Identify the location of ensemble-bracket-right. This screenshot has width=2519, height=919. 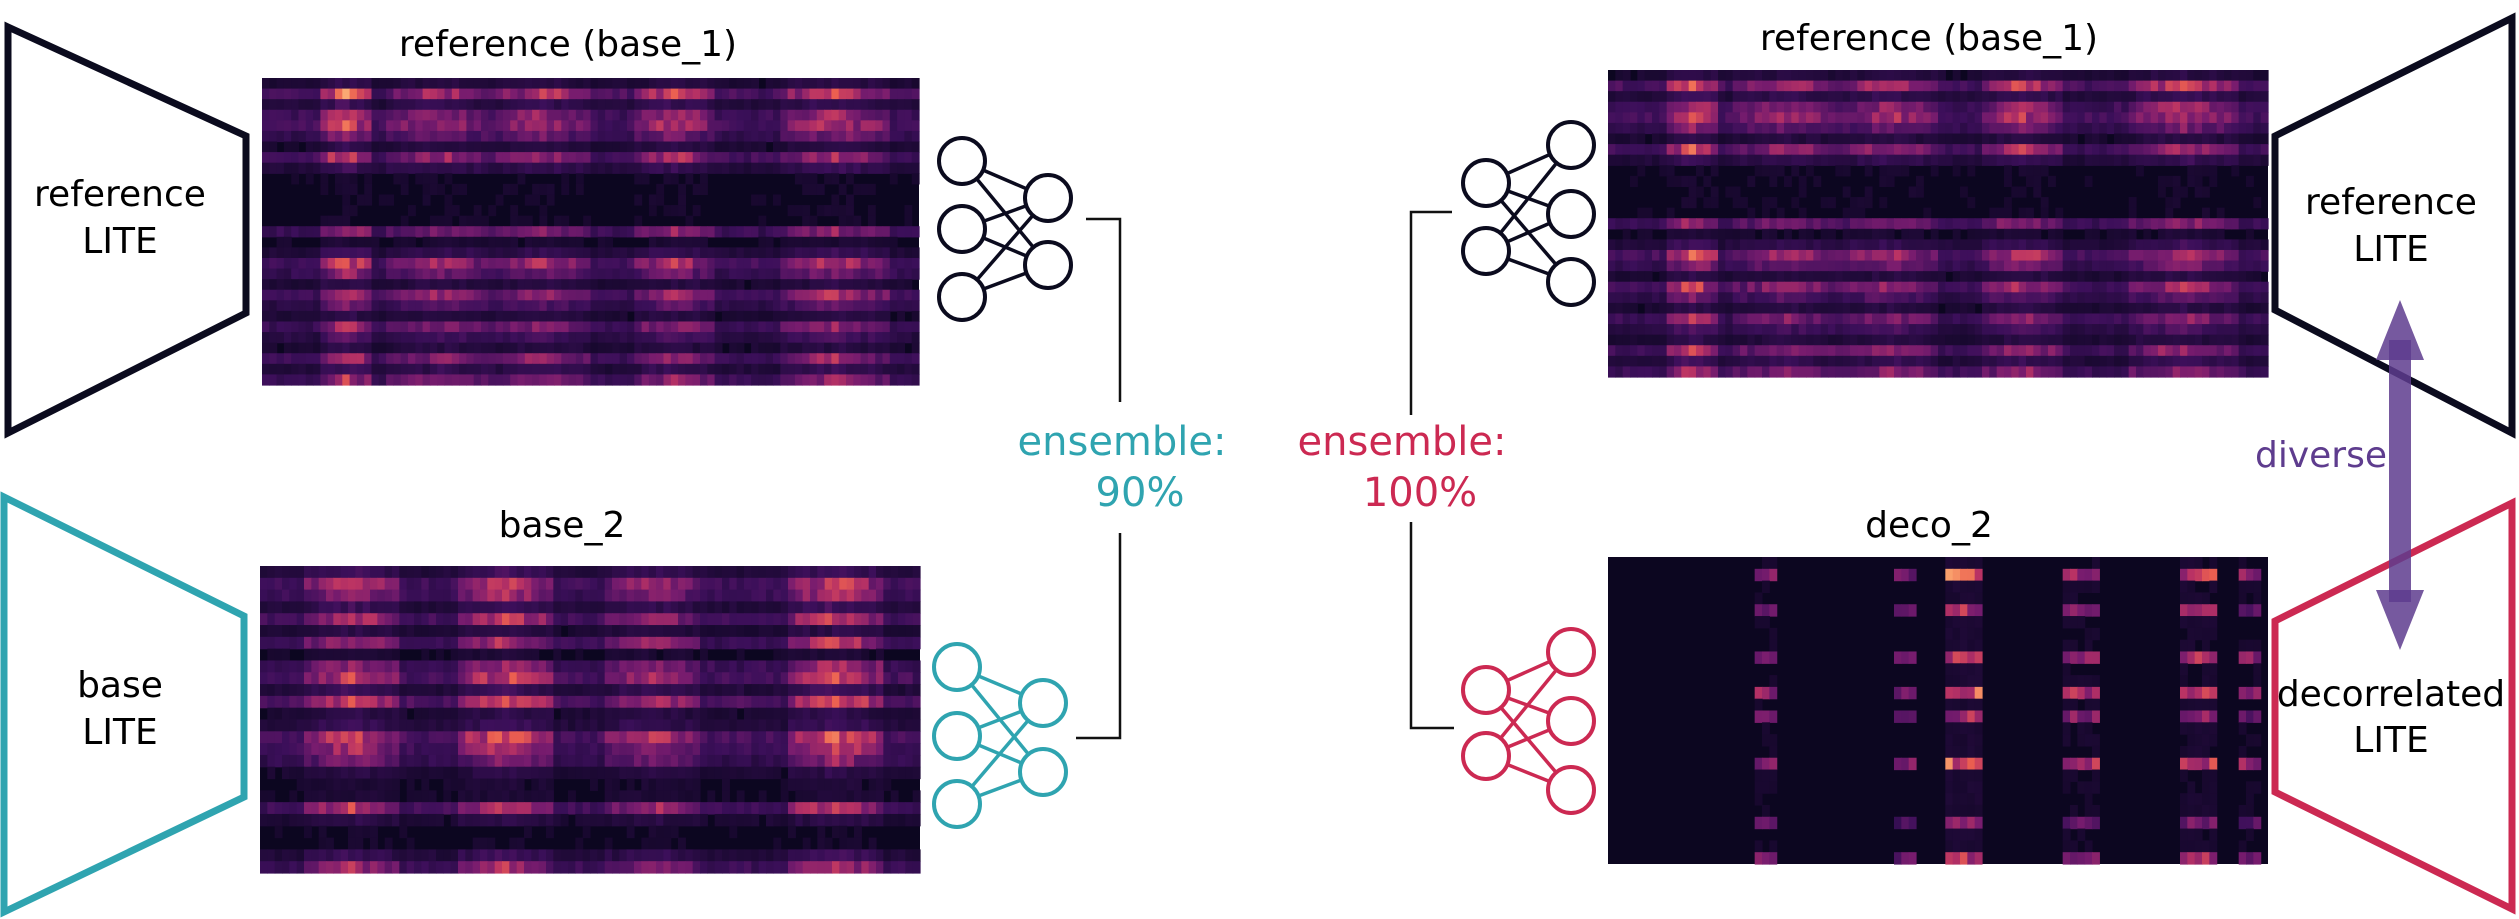
(1431, 470).